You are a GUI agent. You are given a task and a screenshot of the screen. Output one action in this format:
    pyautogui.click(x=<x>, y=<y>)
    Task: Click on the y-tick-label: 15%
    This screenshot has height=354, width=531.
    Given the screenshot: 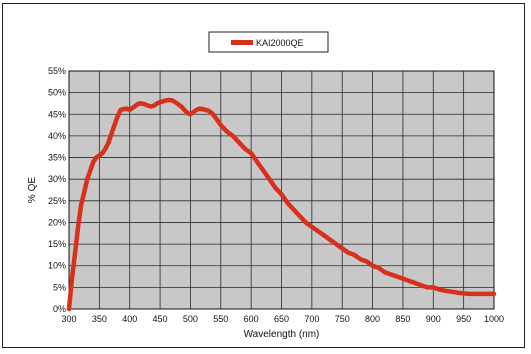 What is the action you would take?
    pyautogui.click(x=57, y=244)
    